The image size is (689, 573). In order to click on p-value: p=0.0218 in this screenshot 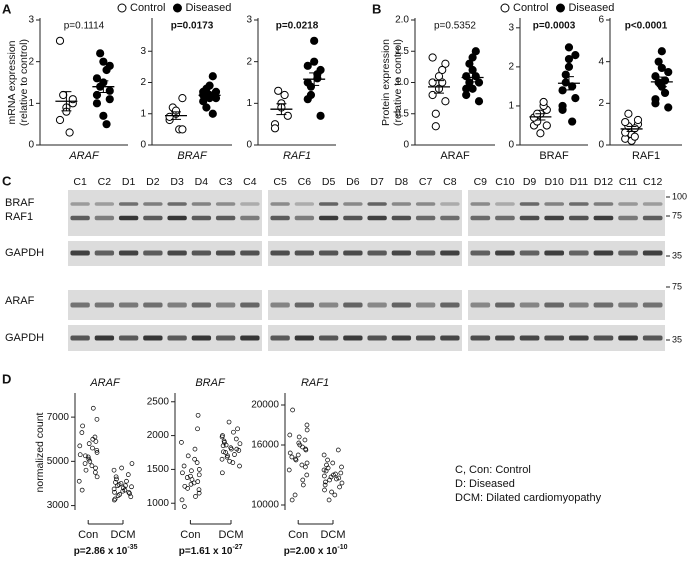, I will do `click(297, 26)`.